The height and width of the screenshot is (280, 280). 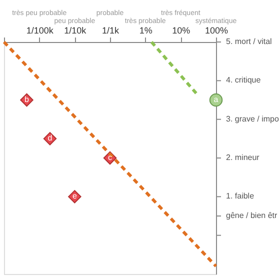 What do you see at coordinates (110, 157) in the screenshot?
I see `annotation: c` at bounding box center [110, 157].